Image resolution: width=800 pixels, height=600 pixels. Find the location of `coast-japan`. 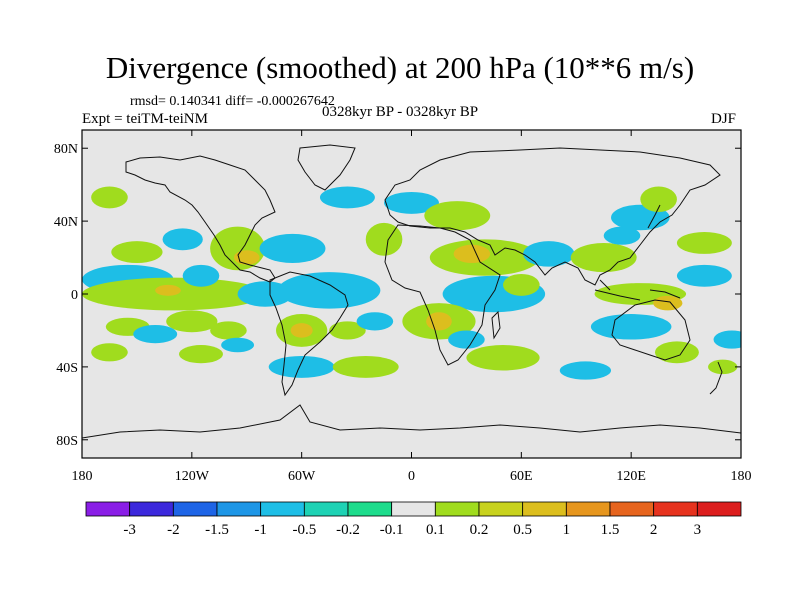

coast-japan is located at coordinates (654, 216).